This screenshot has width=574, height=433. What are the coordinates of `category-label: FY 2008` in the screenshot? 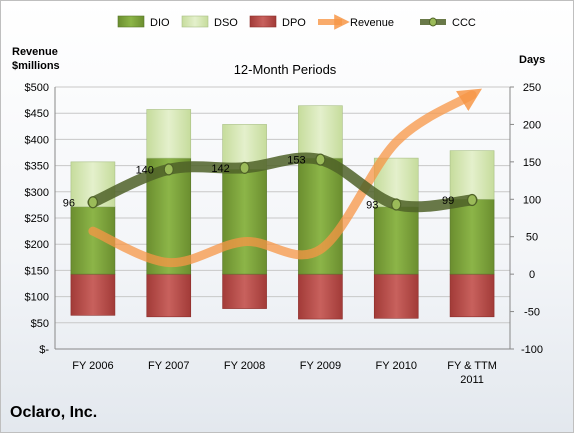 It's located at (244, 366).